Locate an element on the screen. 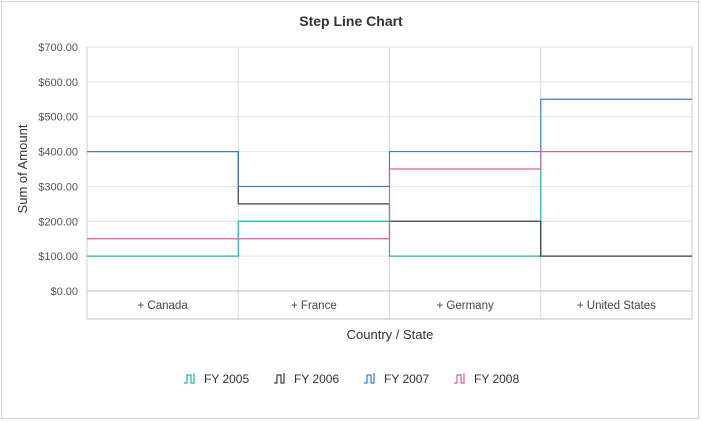 The width and height of the screenshot is (702, 422). legend-label: FY 2008 is located at coordinates (496, 379).